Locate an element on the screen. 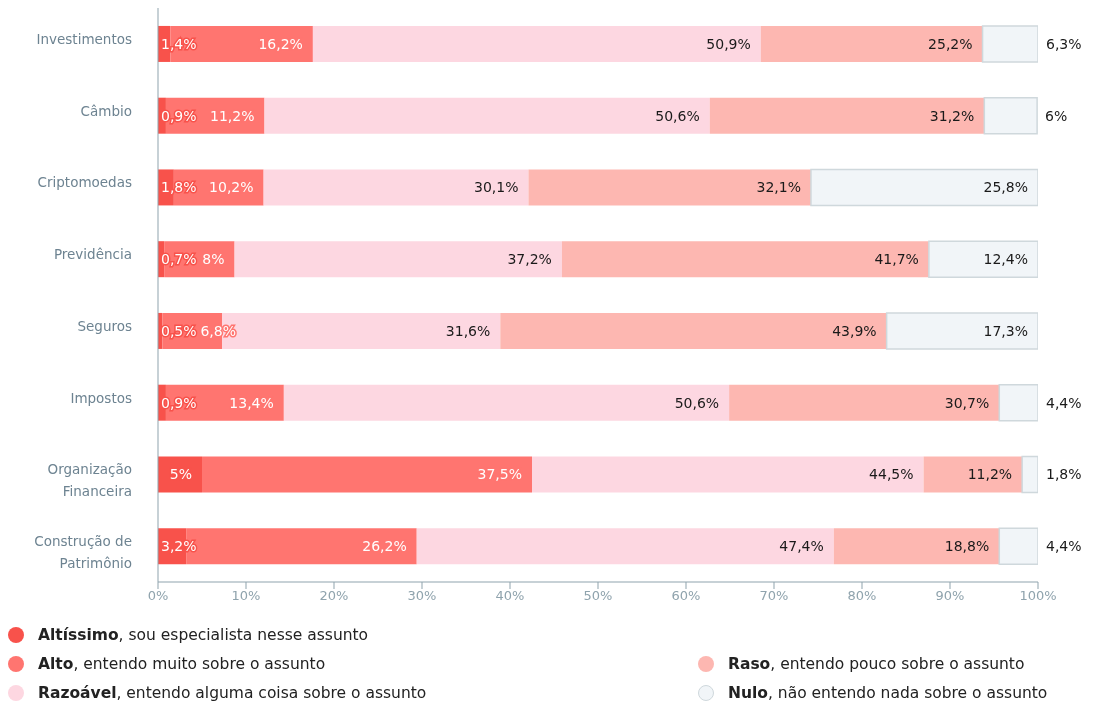  x-tick-label: 80% is located at coordinates (862, 596).